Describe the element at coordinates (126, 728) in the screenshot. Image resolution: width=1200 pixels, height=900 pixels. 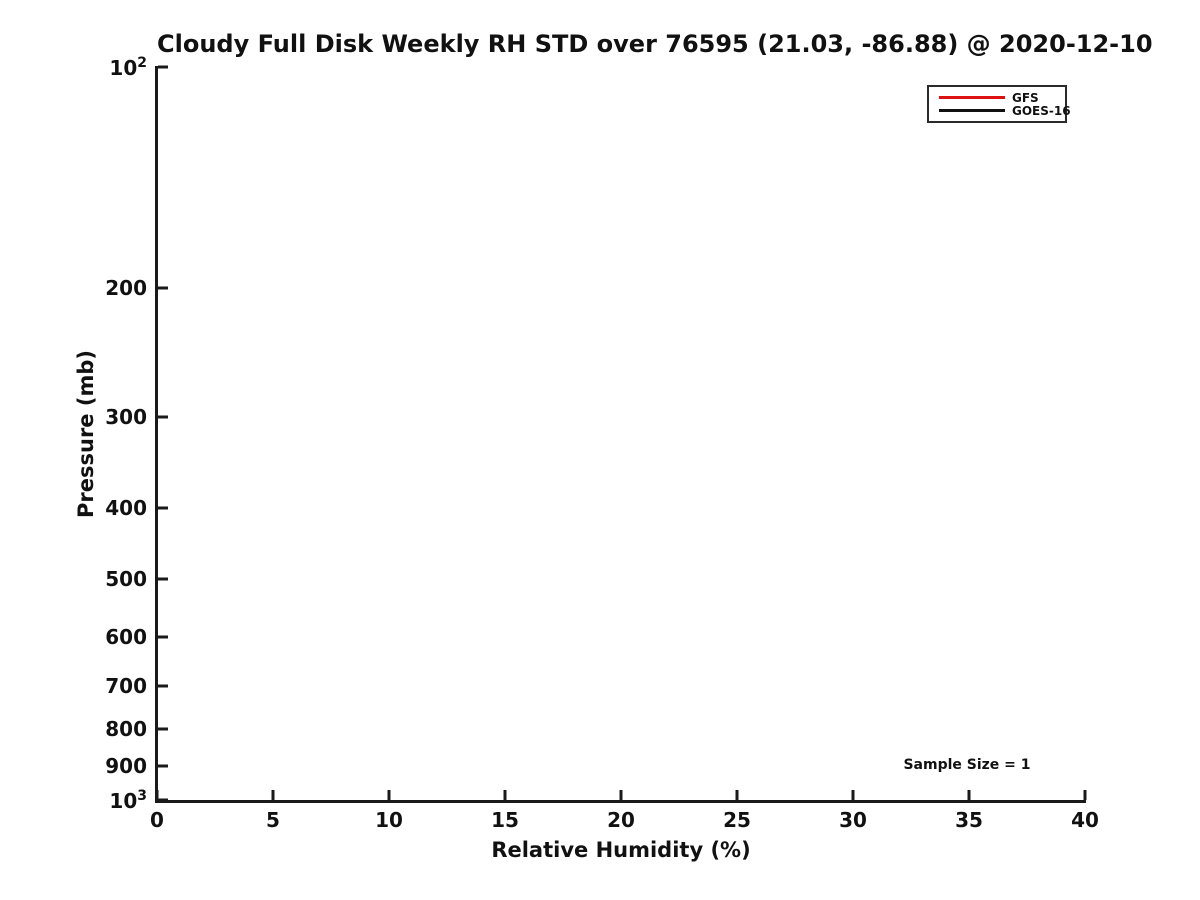
I see `y-tick-label: 800` at that location.